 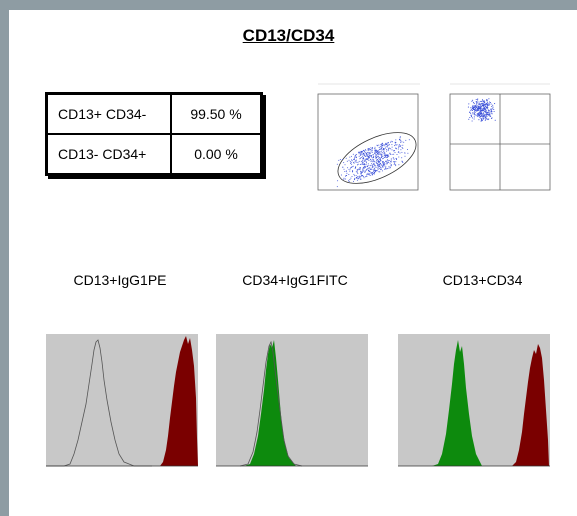 What do you see at coordinates (108, 113) in the screenshot?
I see `stat-label: CD13+ CD34-` at bounding box center [108, 113].